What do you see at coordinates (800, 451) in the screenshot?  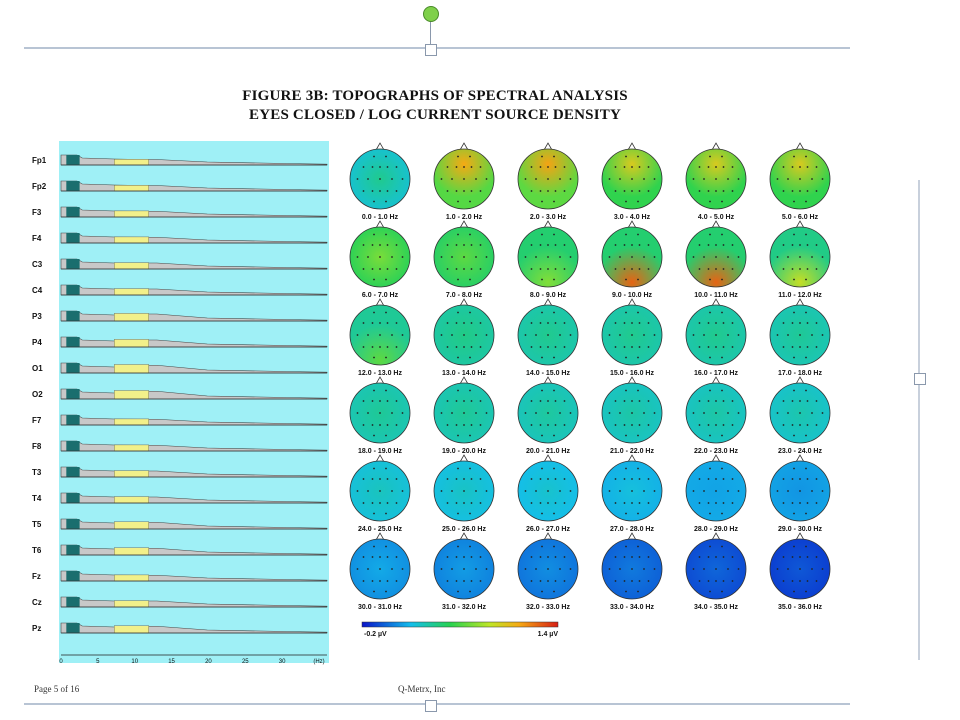 I see `band-label: 23.0 - 24.0 Hz` at bounding box center [800, 451].